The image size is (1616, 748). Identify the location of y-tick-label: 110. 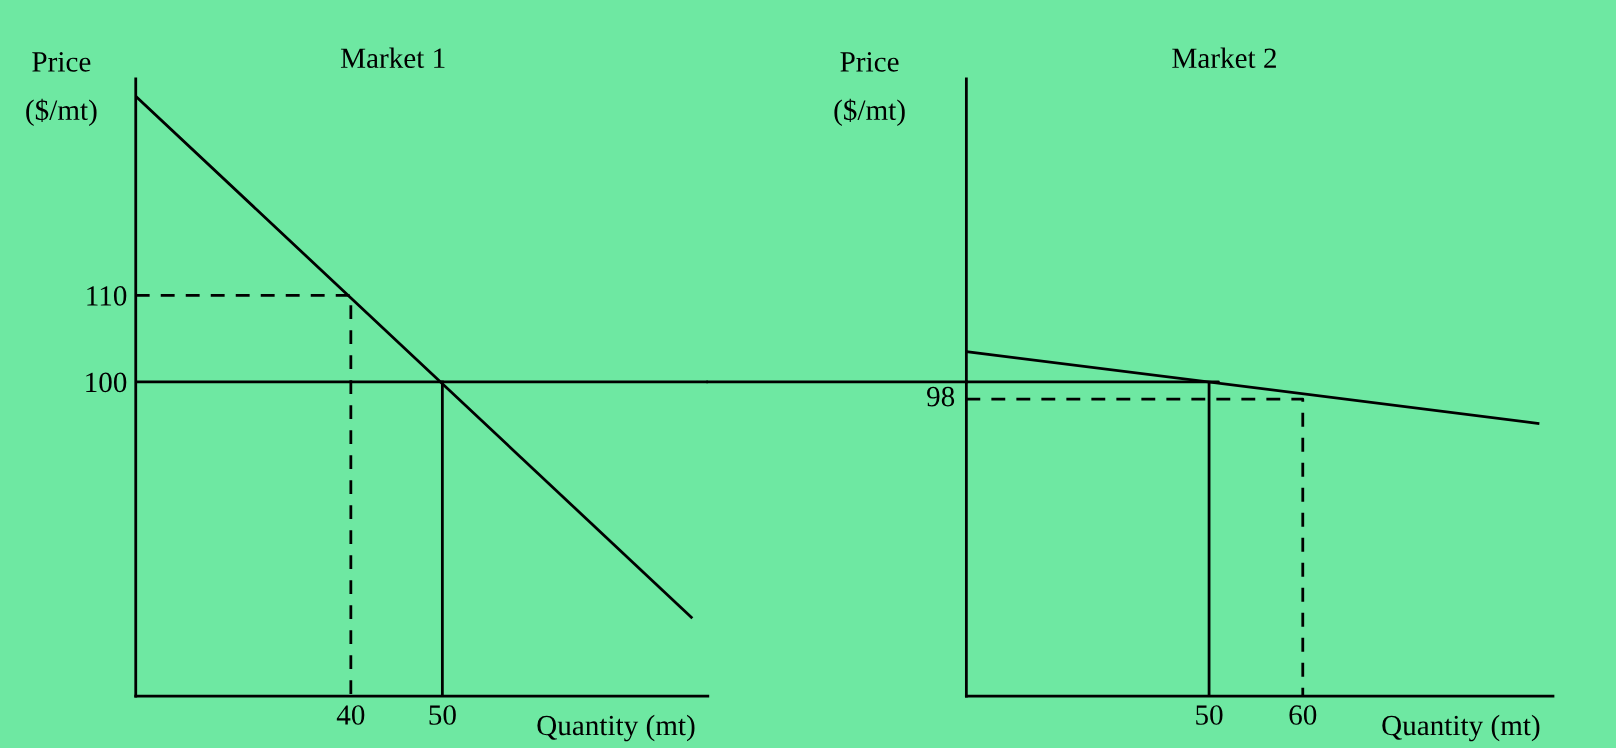
(107, 296).